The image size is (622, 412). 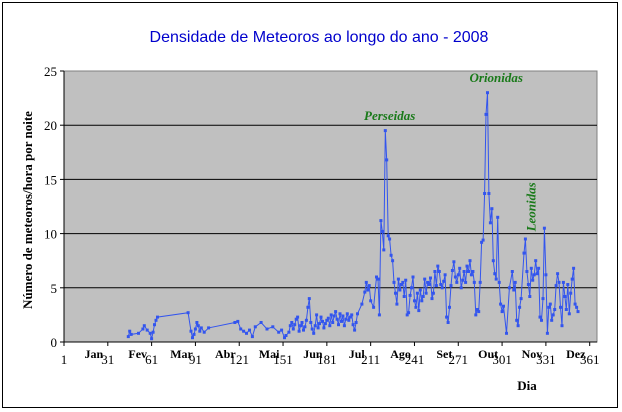 I want to click on peak-annotation: Leonidas, so click(x=531, y=207).